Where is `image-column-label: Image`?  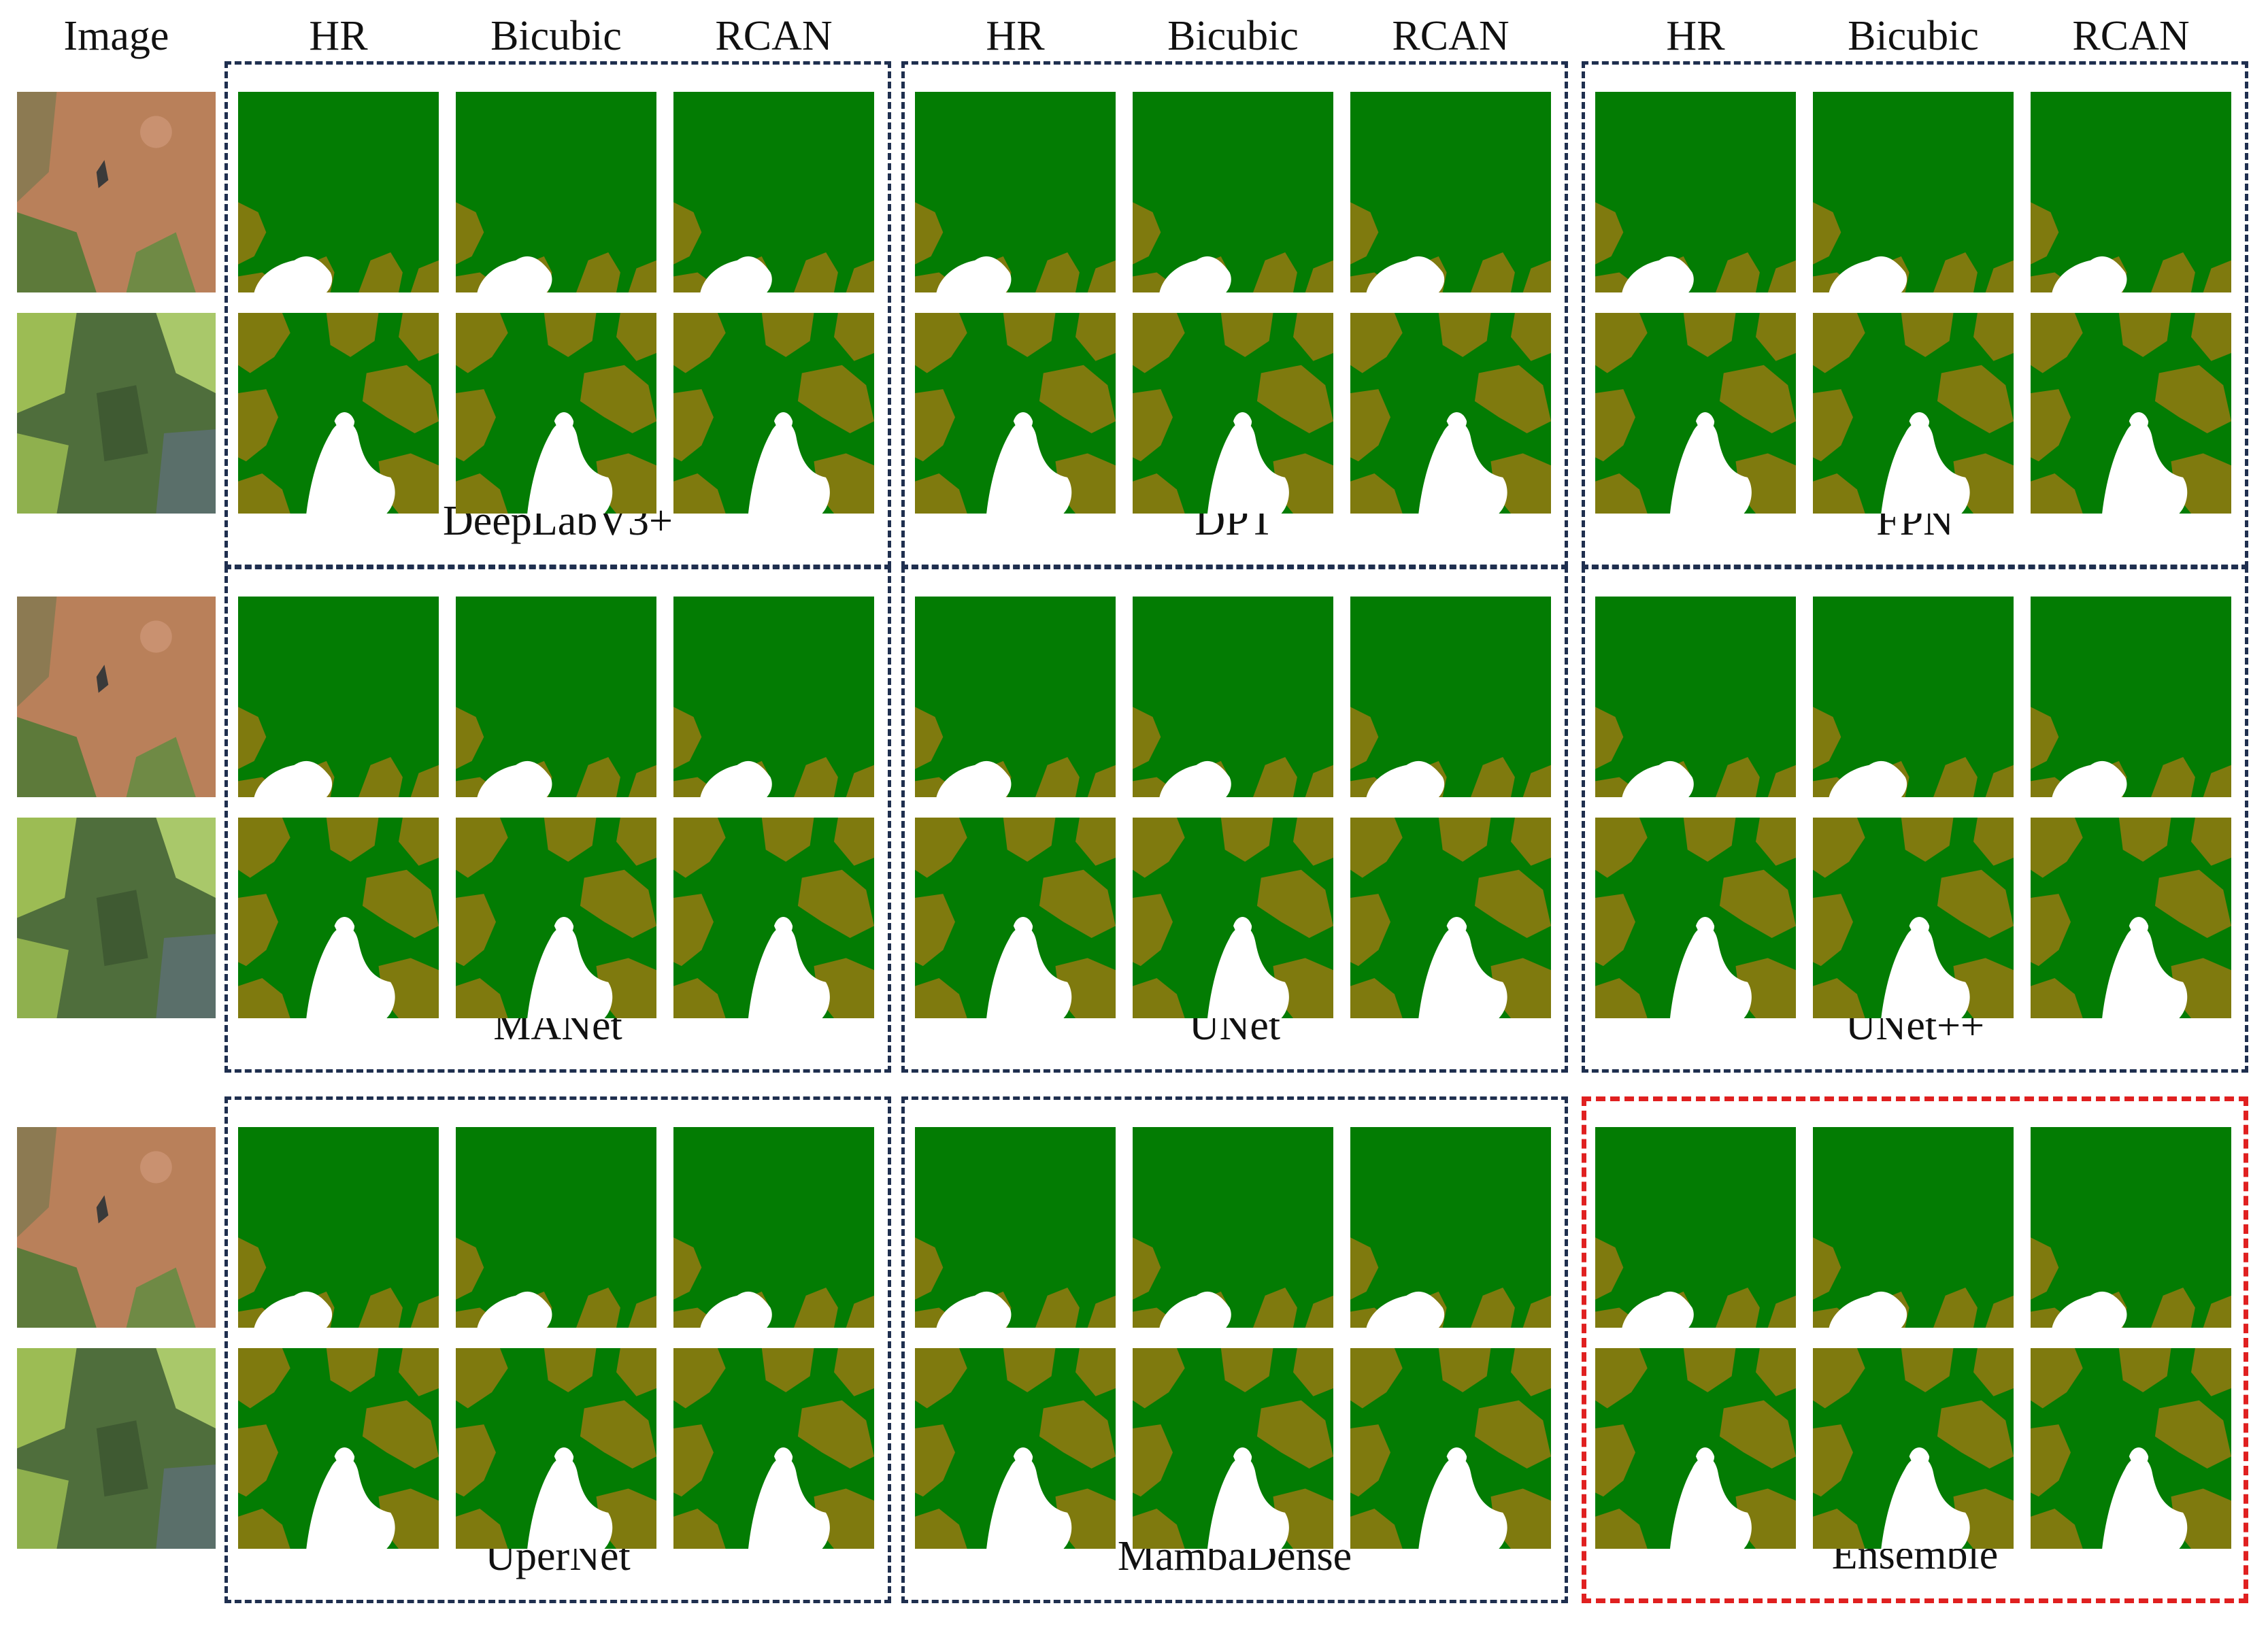
image-column-label: Image is located at coordinates (116, 36).